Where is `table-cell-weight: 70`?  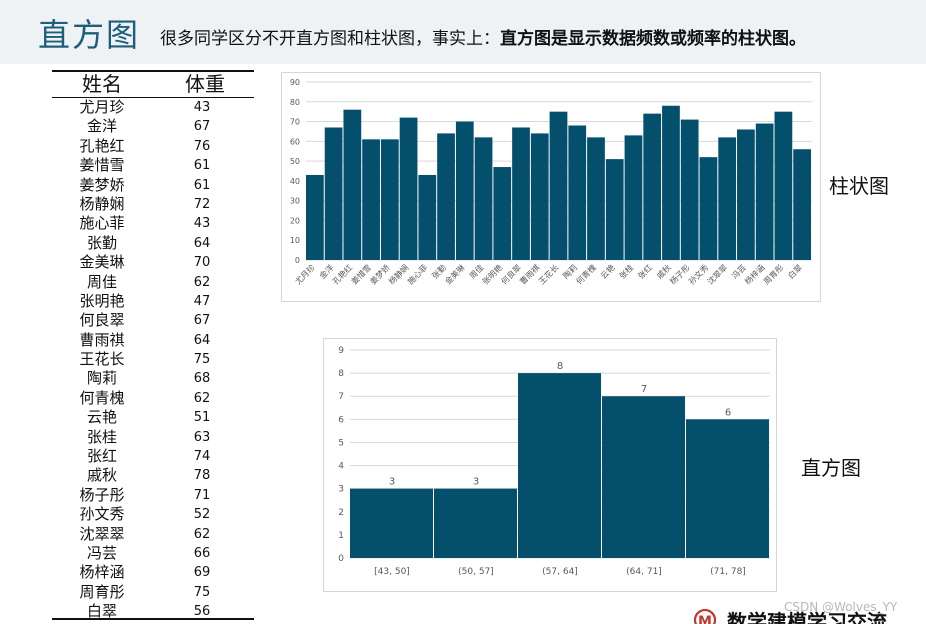 table-cell-weight: 70 is located at coordinates (202, 263).